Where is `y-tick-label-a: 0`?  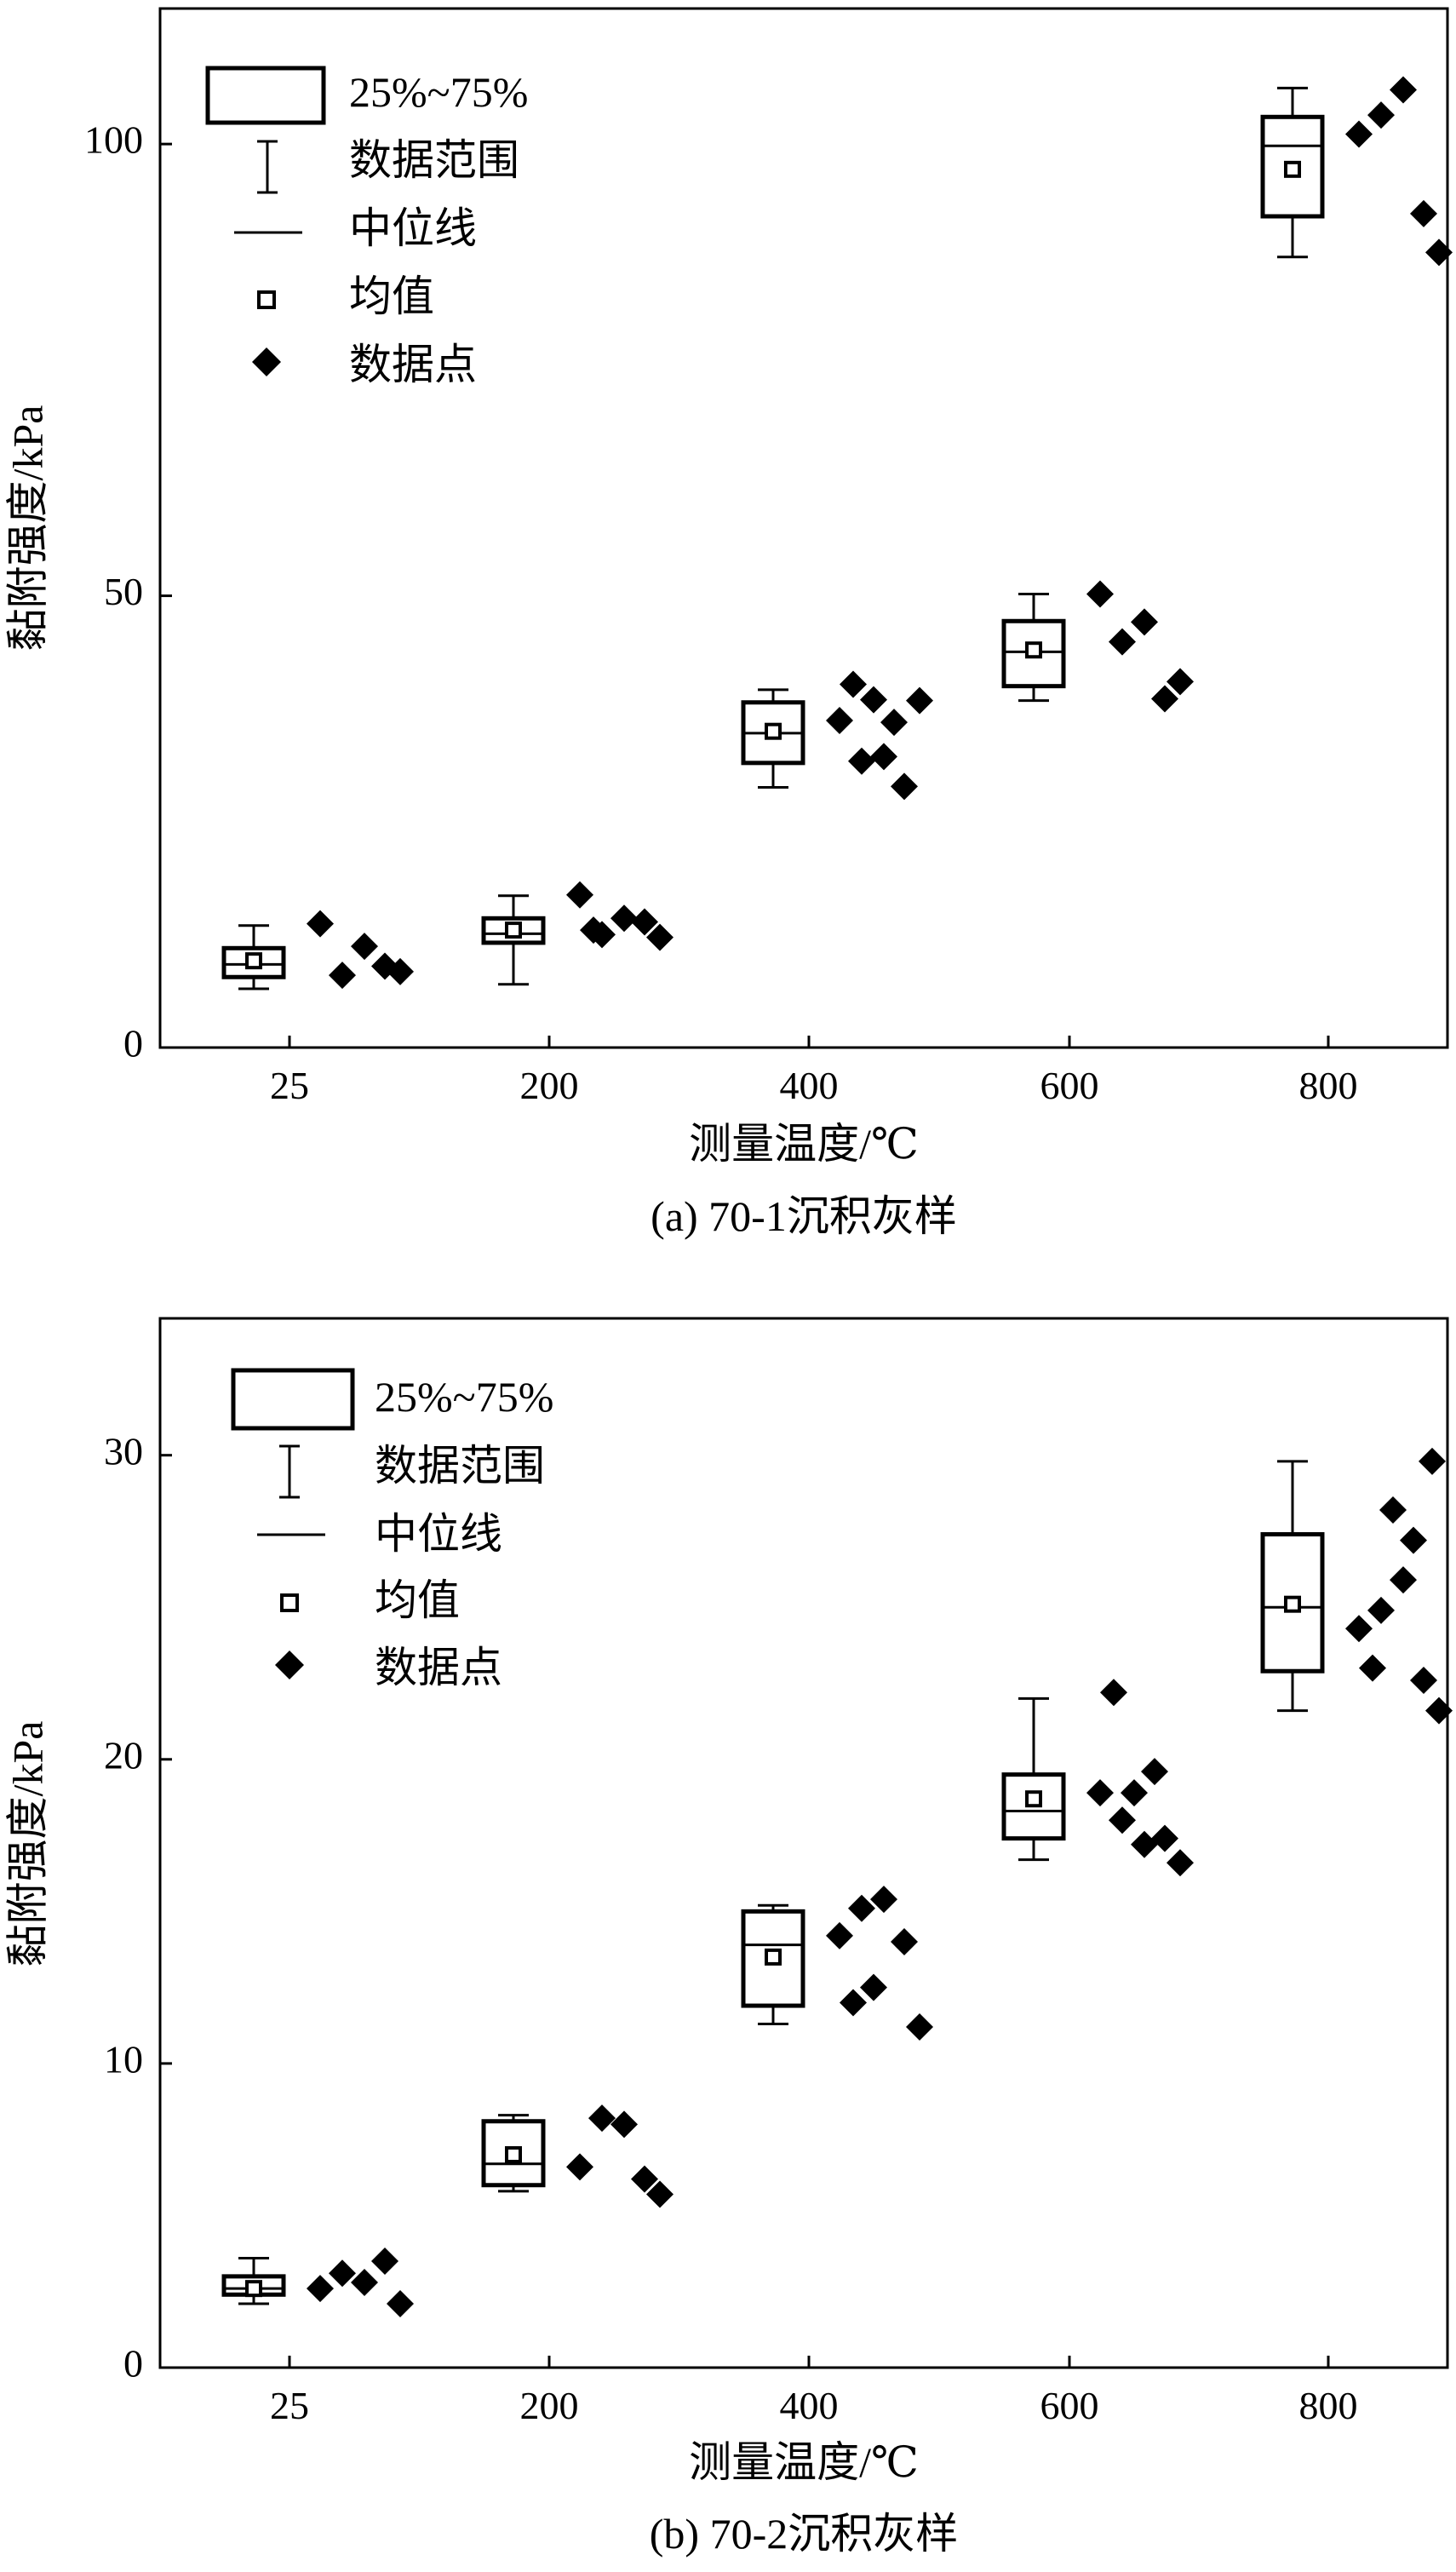
y-tick-label-a: 0 is located at coordinates (133, 1043).